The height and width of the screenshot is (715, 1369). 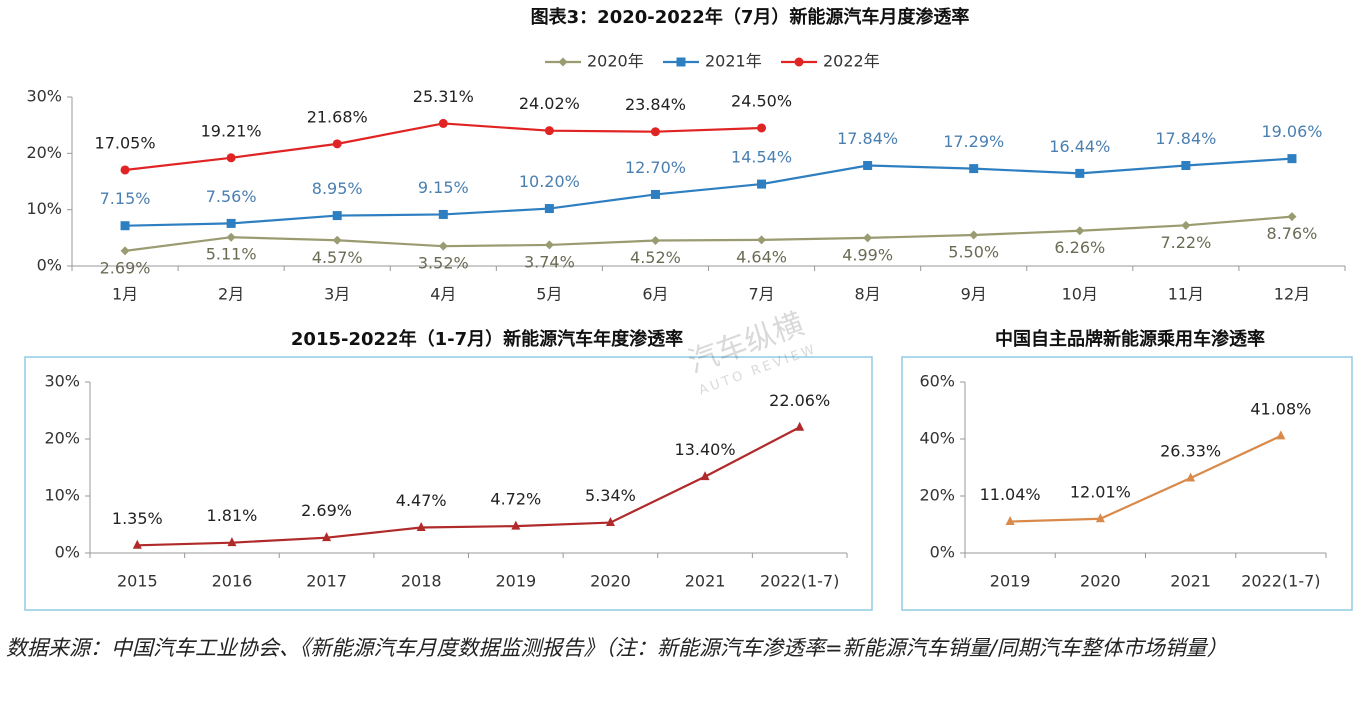 What do you see at coordinates (1080, 294) in the screenshot?
I see `x-tick-label: 10月` at bounding box center [1080, 294].